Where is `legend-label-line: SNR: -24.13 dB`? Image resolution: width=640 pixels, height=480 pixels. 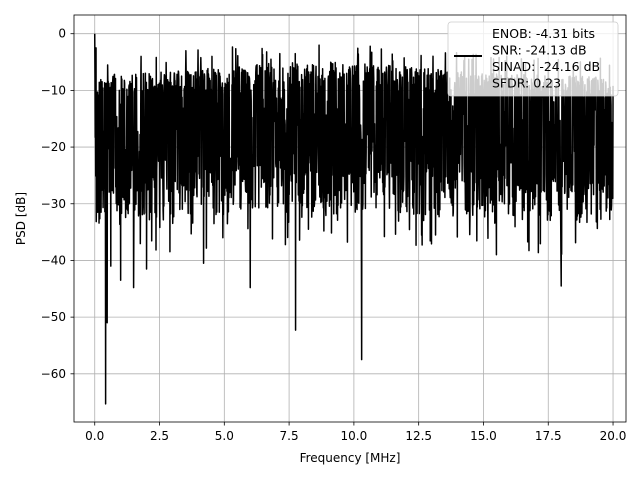
legend-label-line: SNR: -24.13 dB is located at coordinates (539, 50).